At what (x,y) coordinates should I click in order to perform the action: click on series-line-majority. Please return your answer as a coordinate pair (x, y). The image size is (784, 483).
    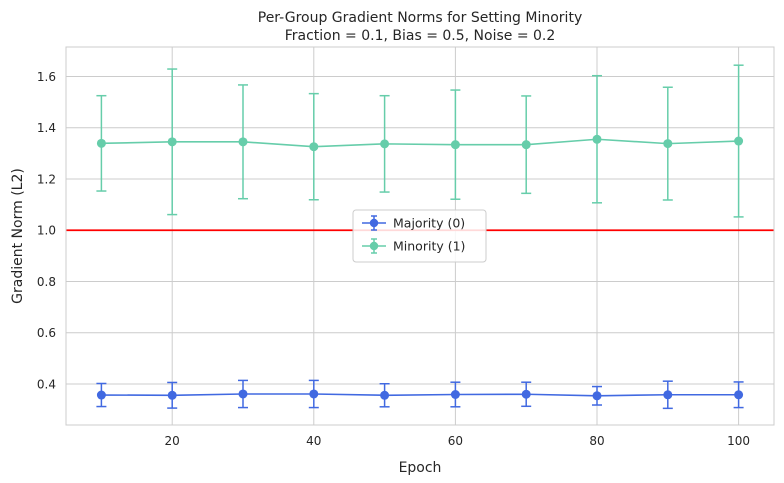
    Looking at the image, I should click on (420, 395).